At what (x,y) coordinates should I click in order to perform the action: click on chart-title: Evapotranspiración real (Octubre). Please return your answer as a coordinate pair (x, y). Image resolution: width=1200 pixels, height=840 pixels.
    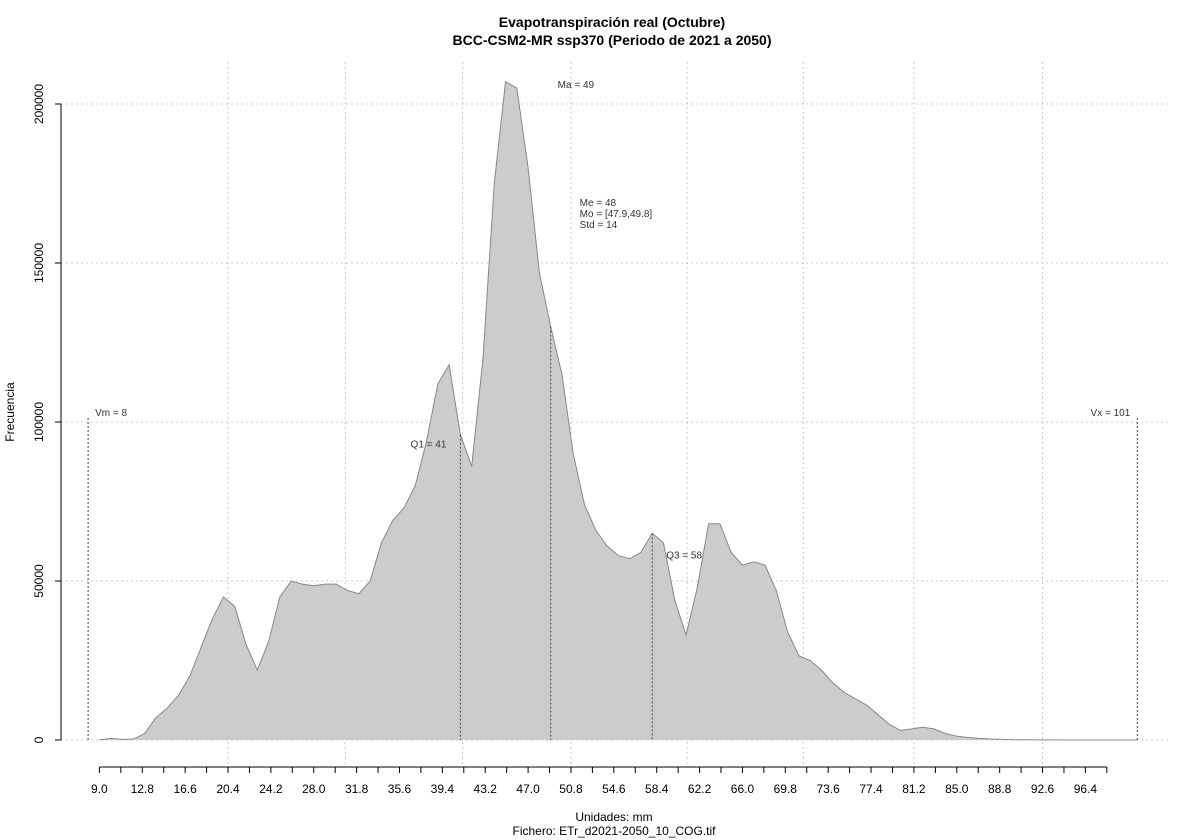
    Looking at the image, I should click on (612, 22).